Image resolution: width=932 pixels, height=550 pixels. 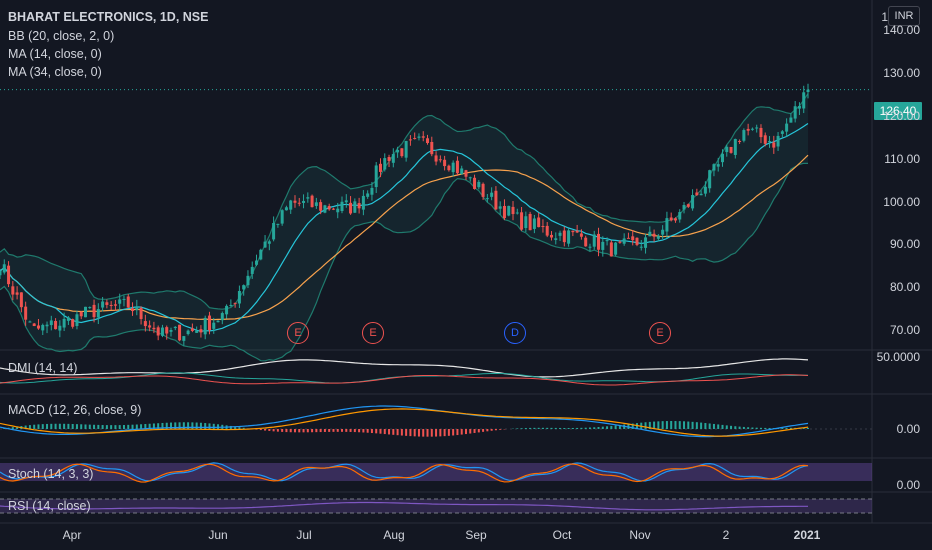 What do you see at coordinates (476, 535) in the screenshot?
I see `time-axis-tick: Sep` at bounding box center [476, 535].